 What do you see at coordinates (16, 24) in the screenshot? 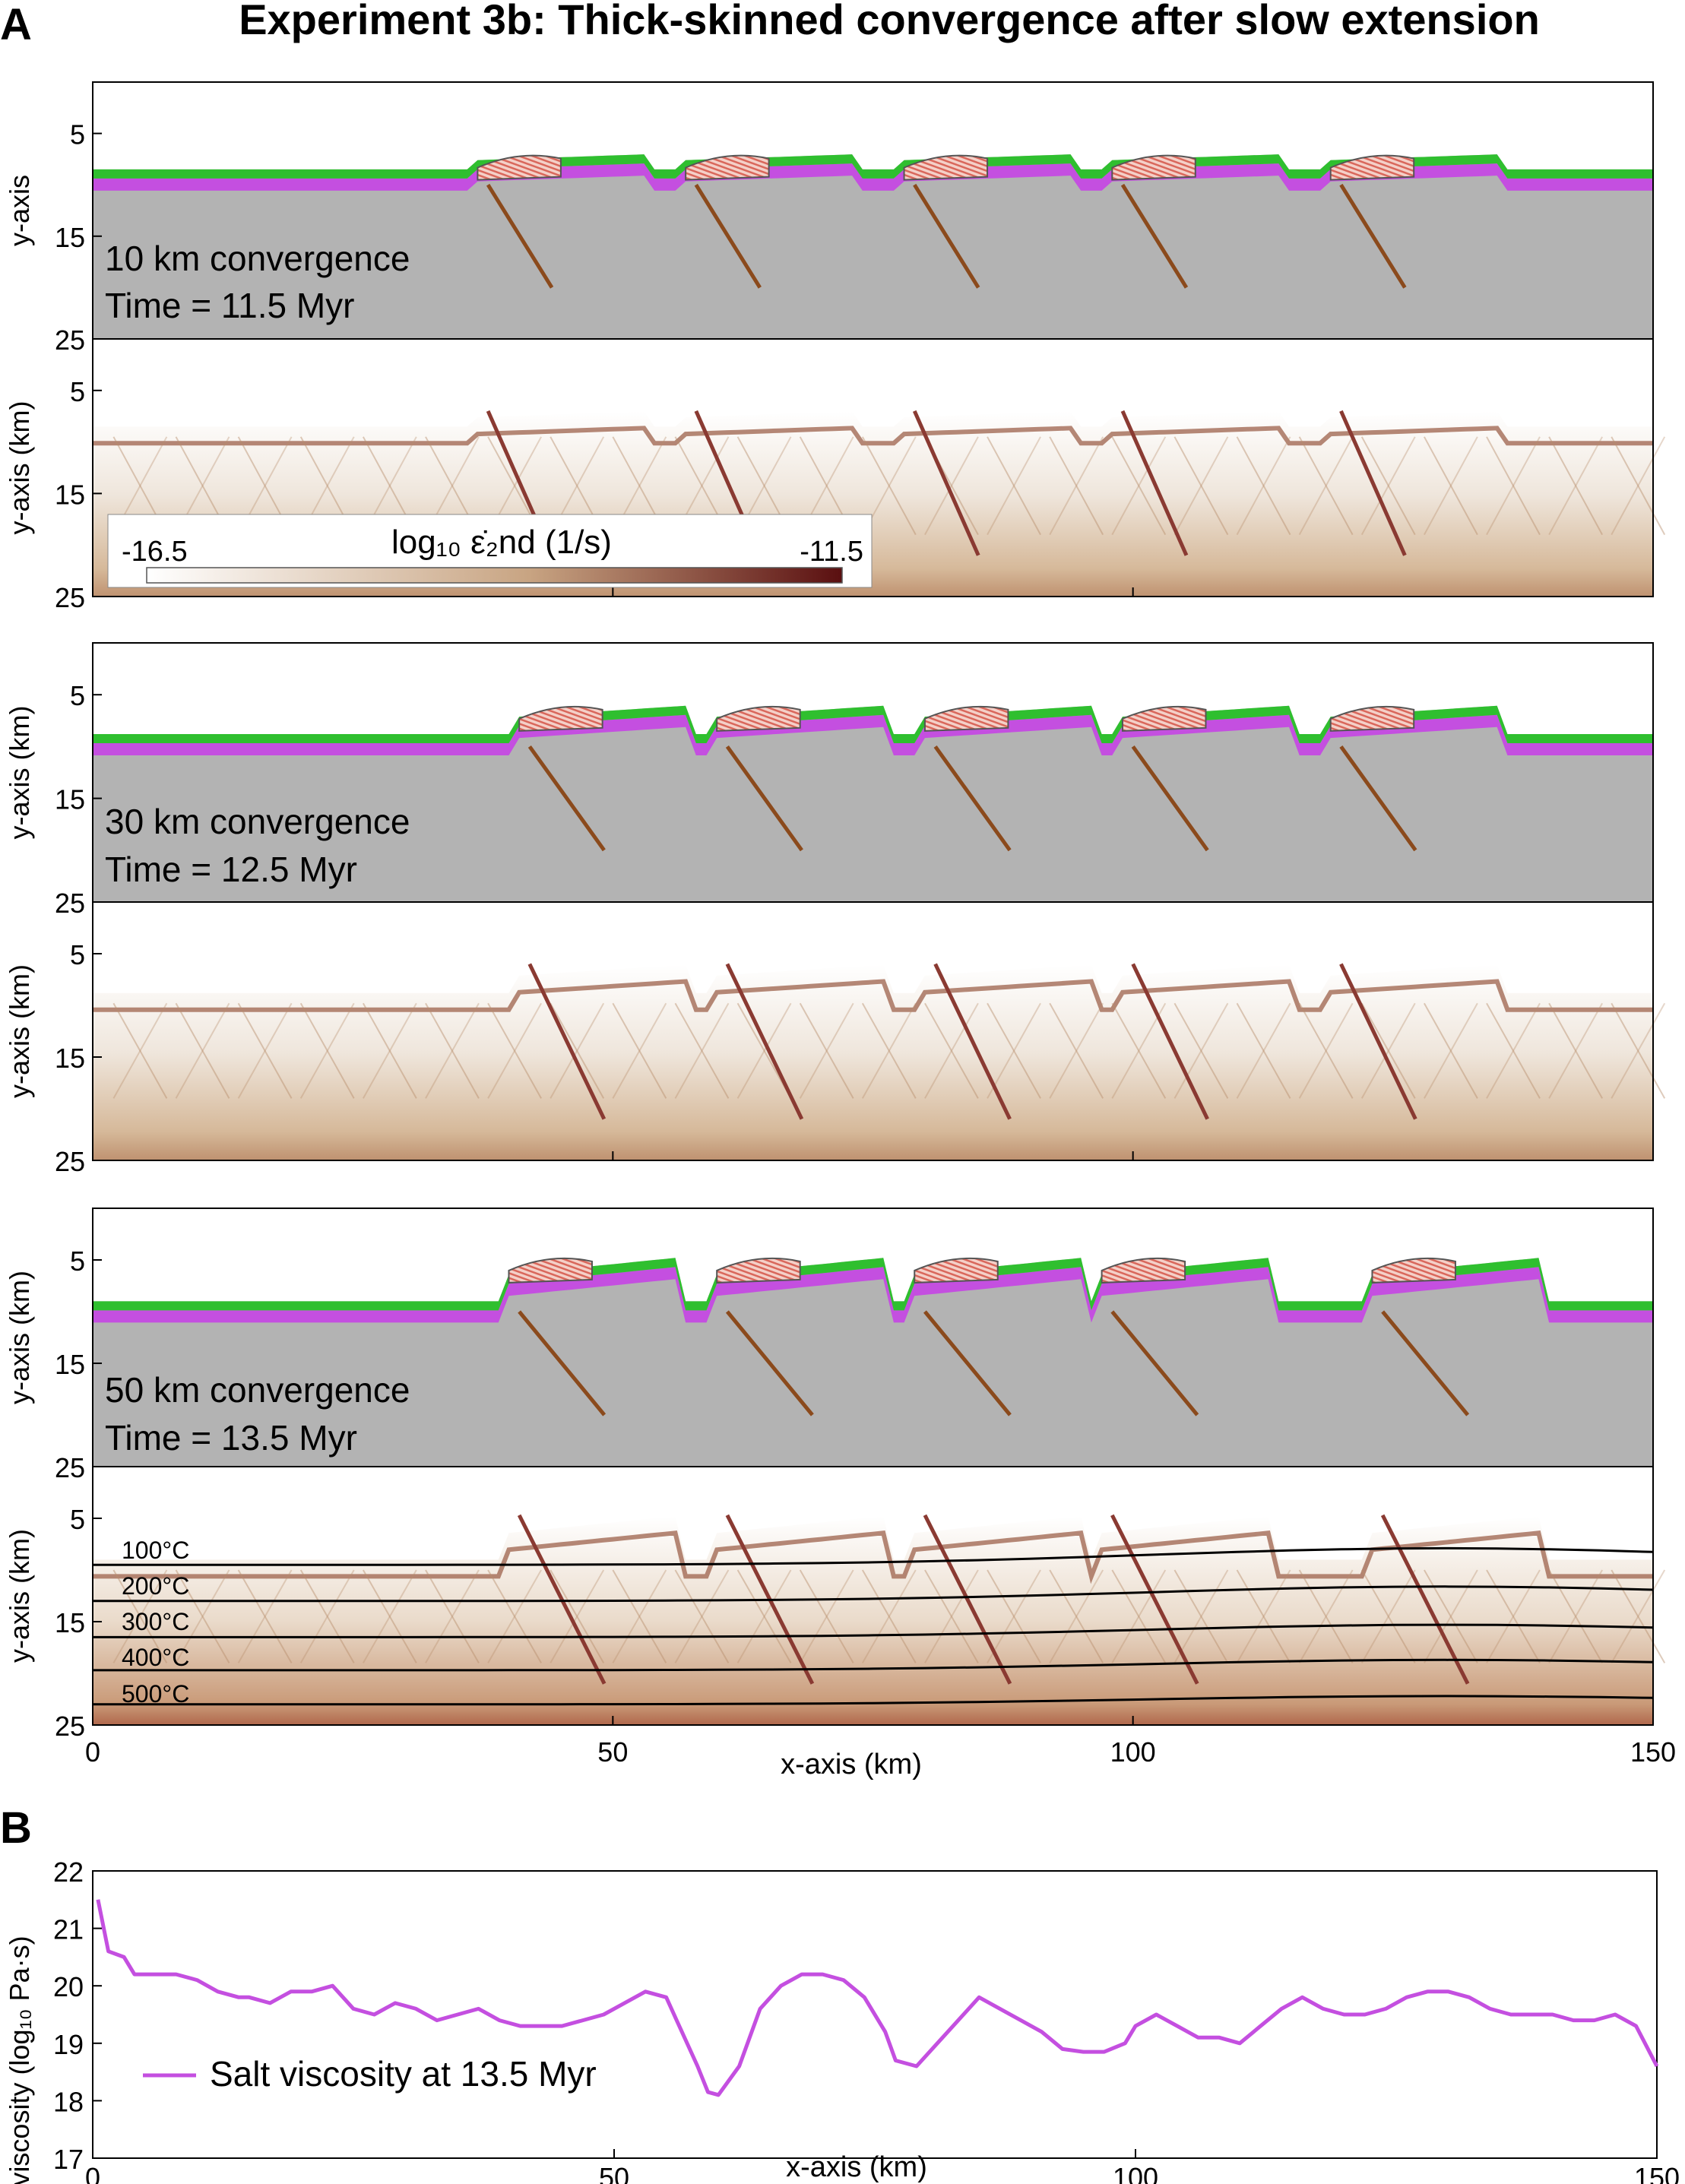
I see `panel-label-a: A` at bounding box center [16, 24].